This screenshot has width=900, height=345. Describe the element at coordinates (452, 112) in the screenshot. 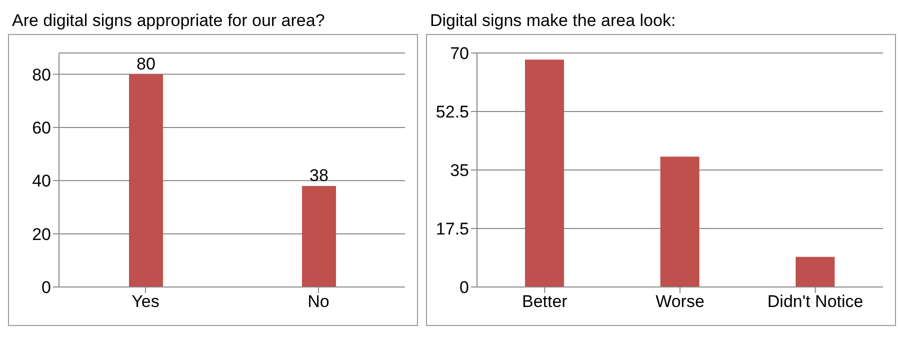

I see `y-tick-label: 52.5` at that location.